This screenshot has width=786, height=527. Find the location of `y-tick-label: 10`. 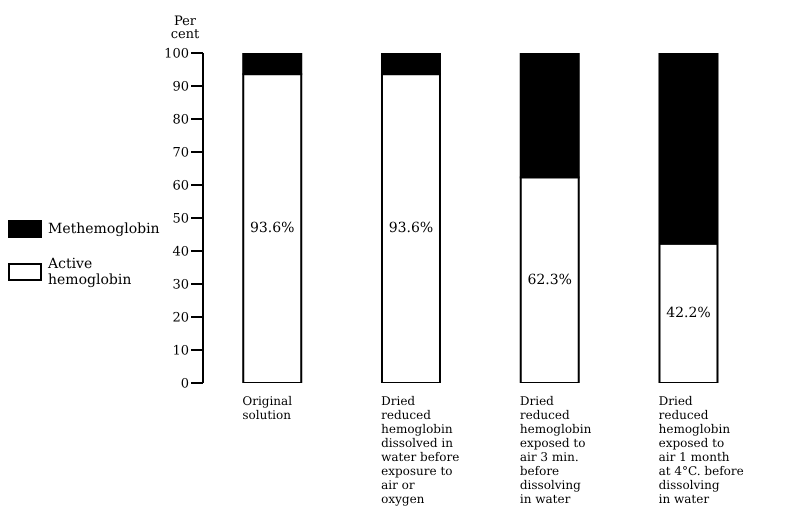

y-tick-label: 10 is located at coordinates (180, 351).